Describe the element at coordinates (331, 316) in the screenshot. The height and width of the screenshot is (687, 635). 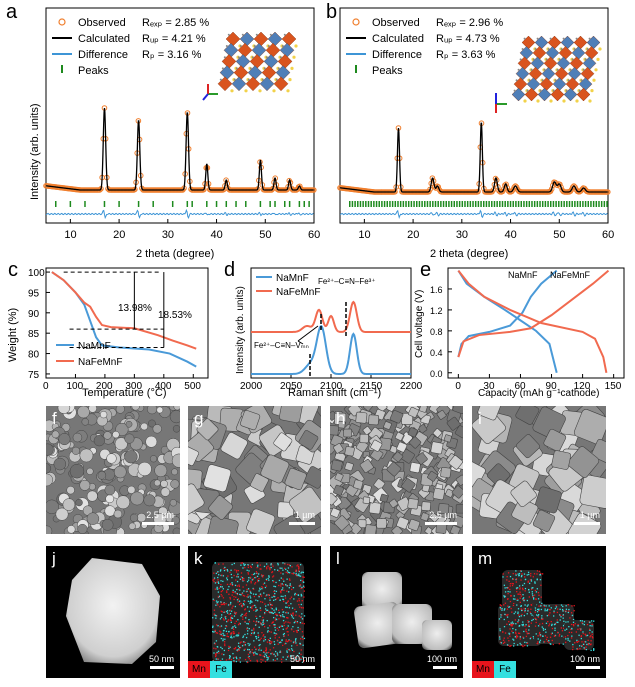
I see `curve-nafemnf-d` at that location.